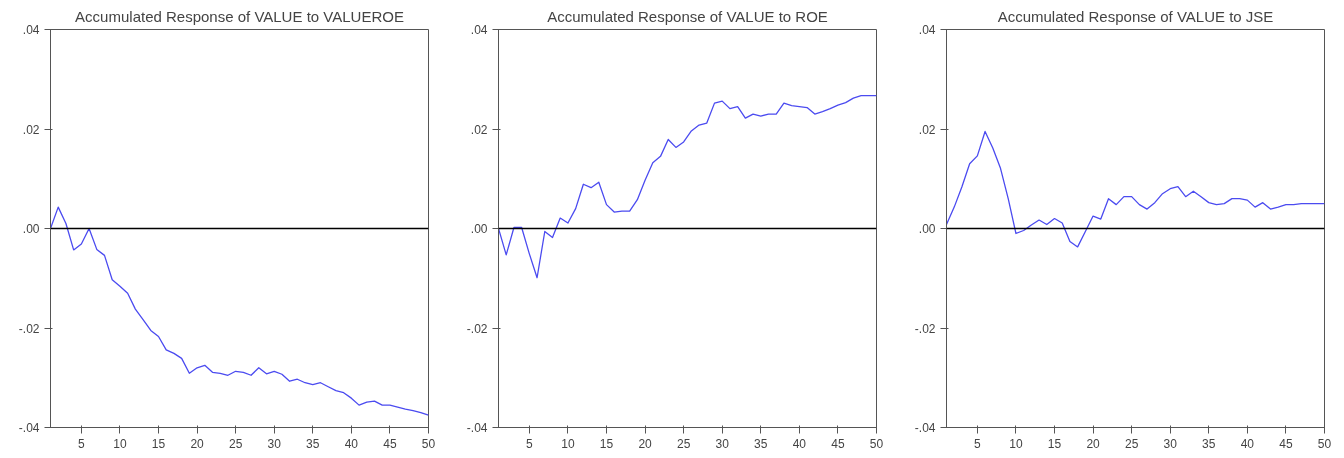 This screenshot has height=458, width=1344. Describe the element at coordinates (239, 16) in the screenshot. I see `chart-title: Accumulated Response of VALUE to VALUEROE` at that location.